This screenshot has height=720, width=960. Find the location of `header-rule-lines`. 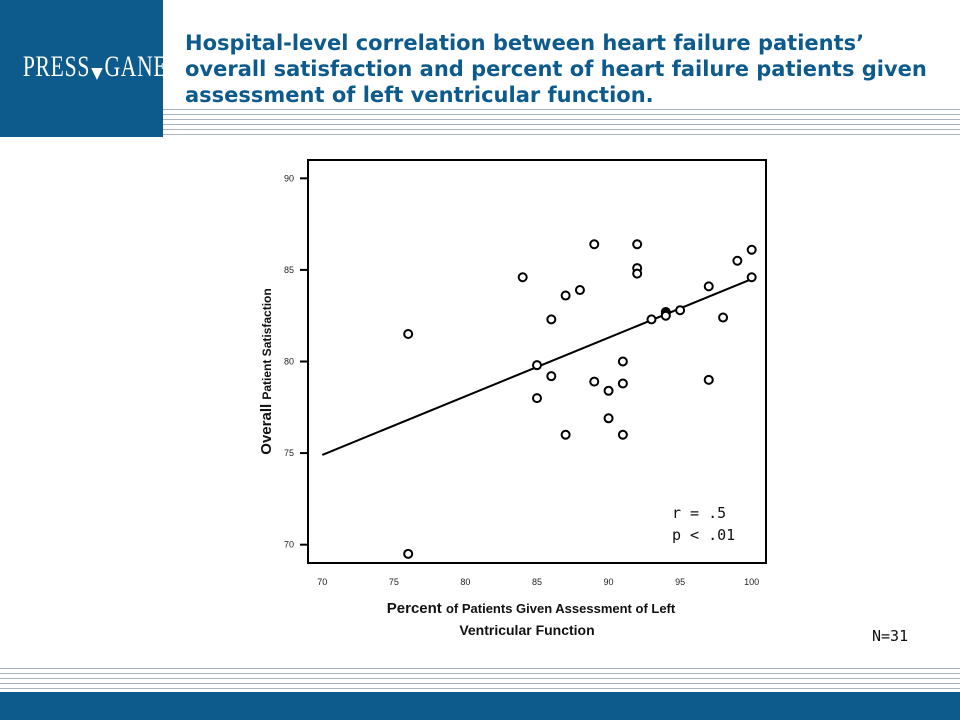

header-rule-lines is located at coordinates (561, 123).